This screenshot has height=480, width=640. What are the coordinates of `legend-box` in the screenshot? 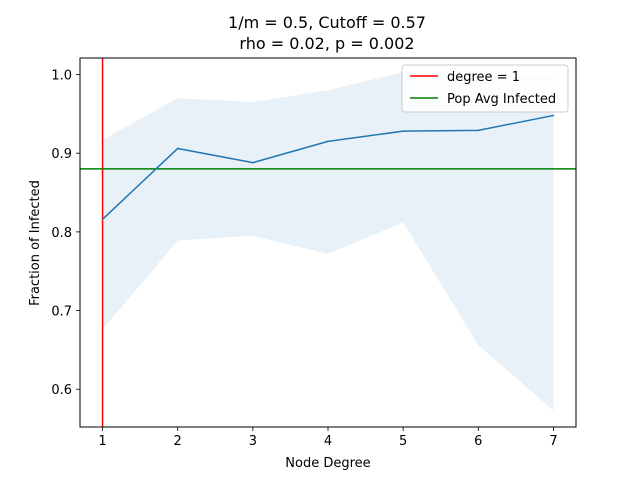 It's located at (485, 88).